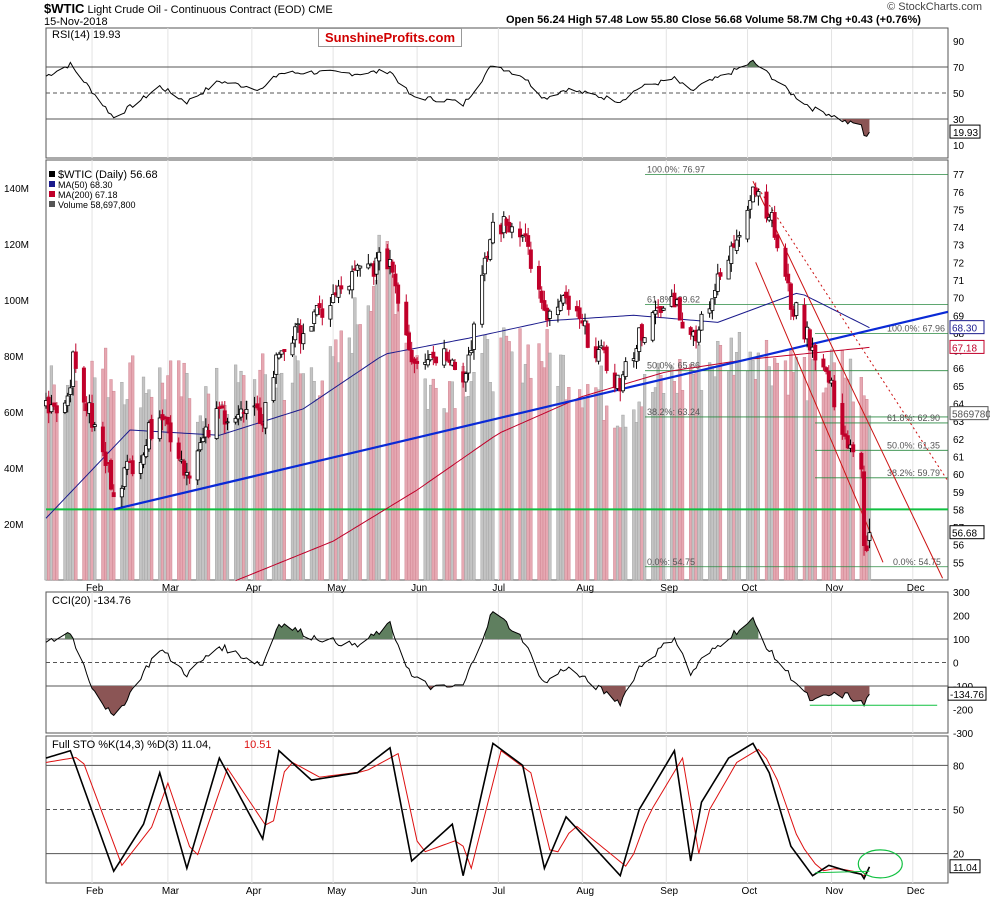 This screenshot has height=897, width=990. Describe the element at coordinates (959, 855) in the screenshot. I see `sto-tick-label: 20` at that location.